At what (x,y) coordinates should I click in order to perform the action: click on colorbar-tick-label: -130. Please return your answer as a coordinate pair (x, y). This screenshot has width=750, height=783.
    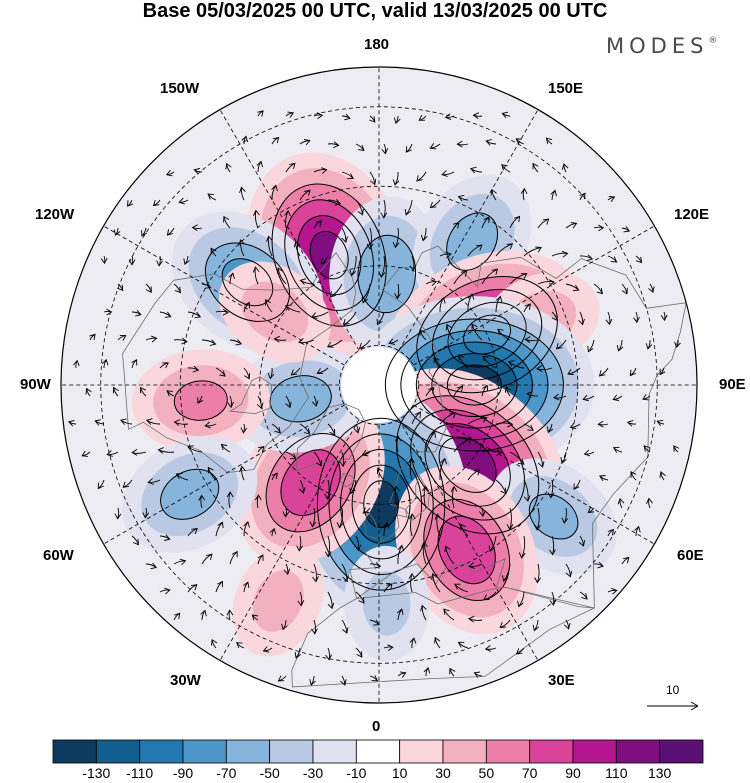
    Looking at the image, I should click on (96, 773).